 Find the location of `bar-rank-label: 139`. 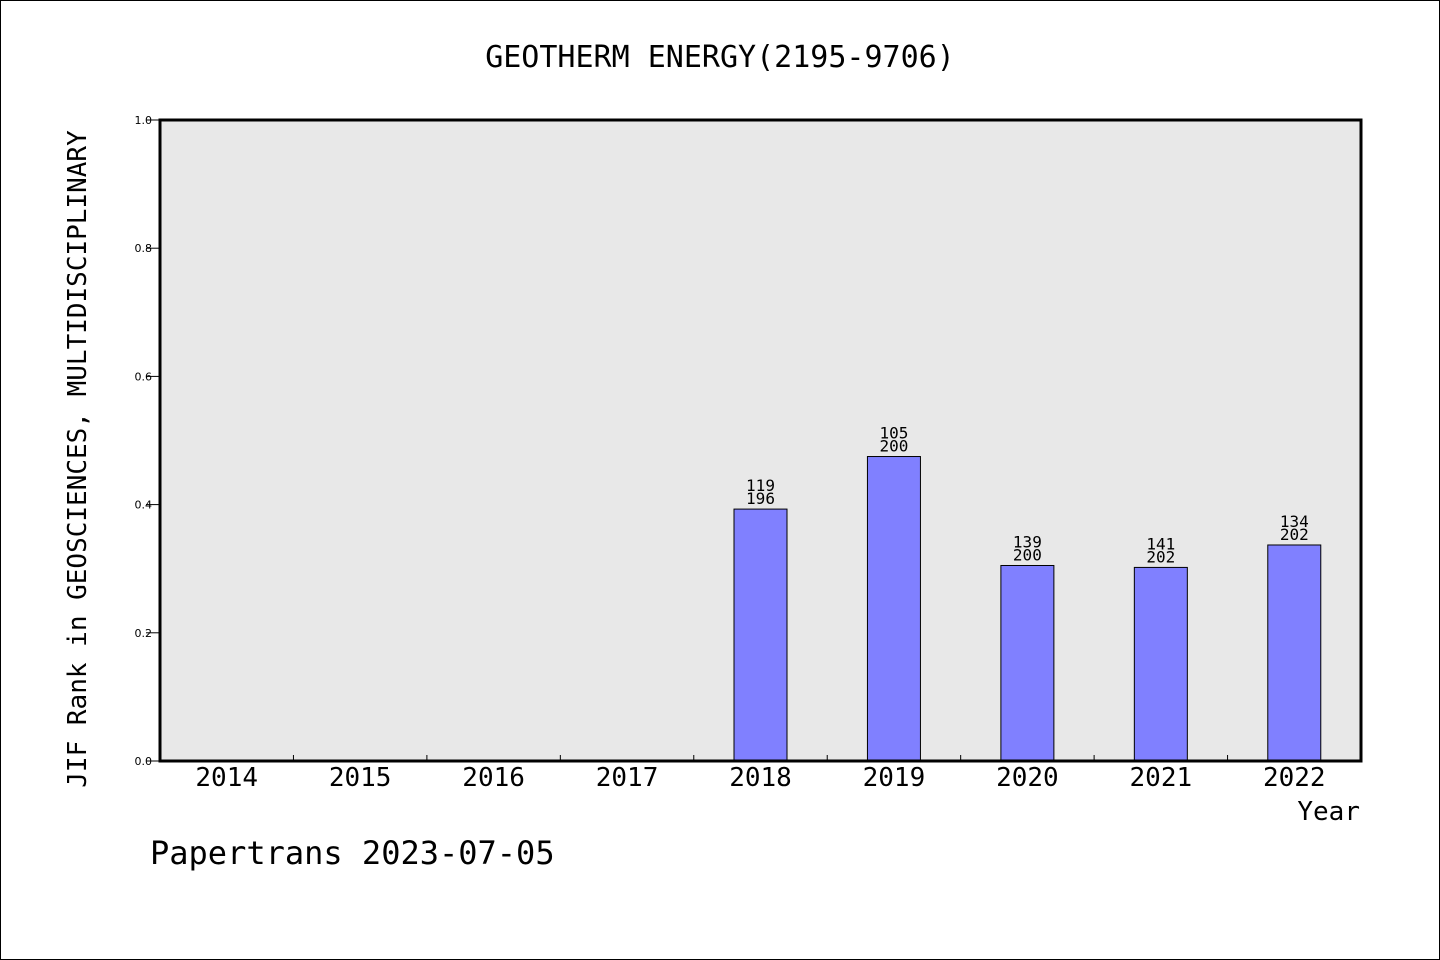

bar-rank-label: 139 is located at coordinates (1027, 541).